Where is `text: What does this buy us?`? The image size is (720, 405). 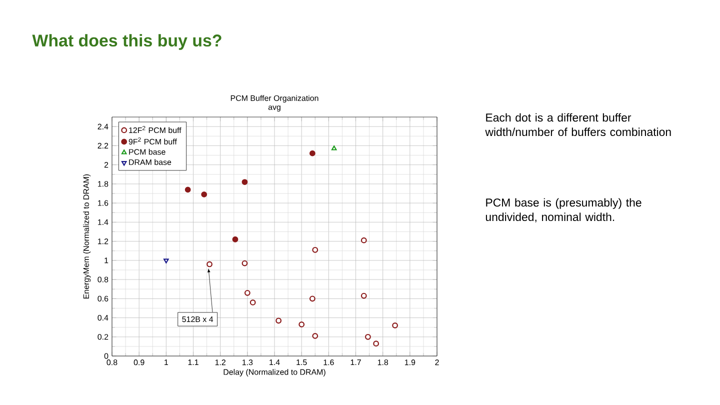
text: What does this buy us? is located at coordinates (127, 42).